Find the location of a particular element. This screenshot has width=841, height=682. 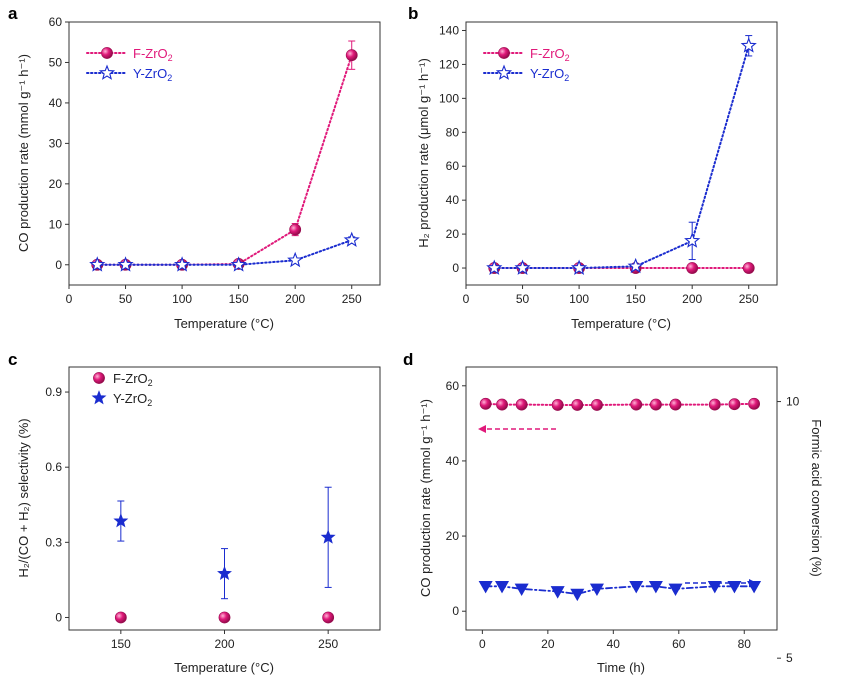

panel-c: 150 200 250 0 0.3 0.6 0.9 F-ZrO2 Y-ZrO2 is located at coordinates (191, 511).